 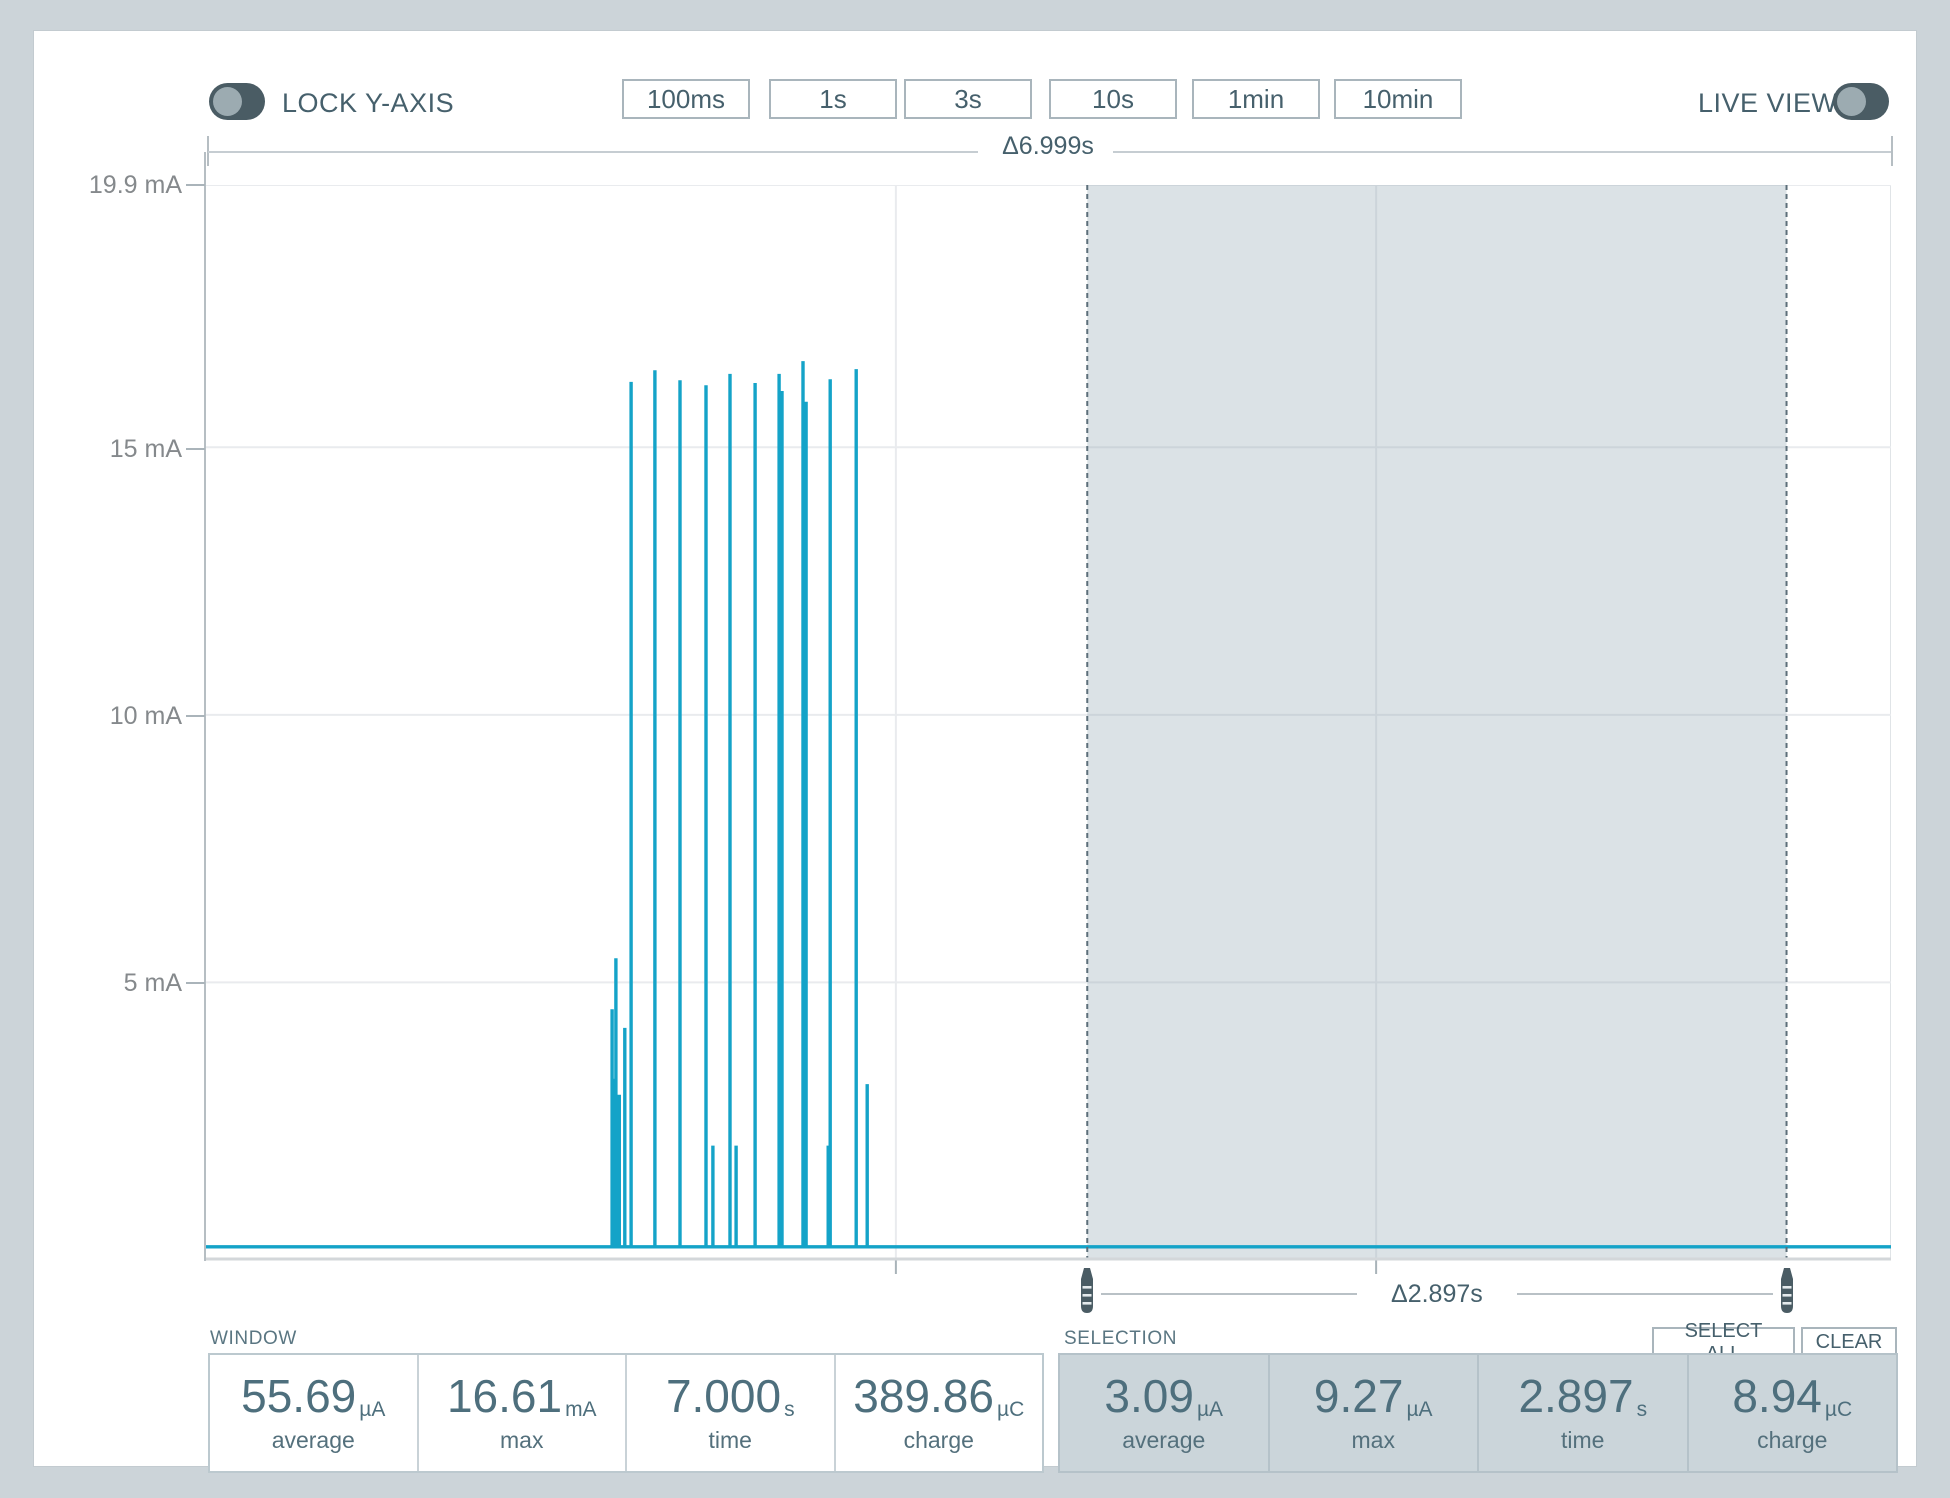 I want to click on y-tick-label: 19.9 mA, so click(x=135, y=185).